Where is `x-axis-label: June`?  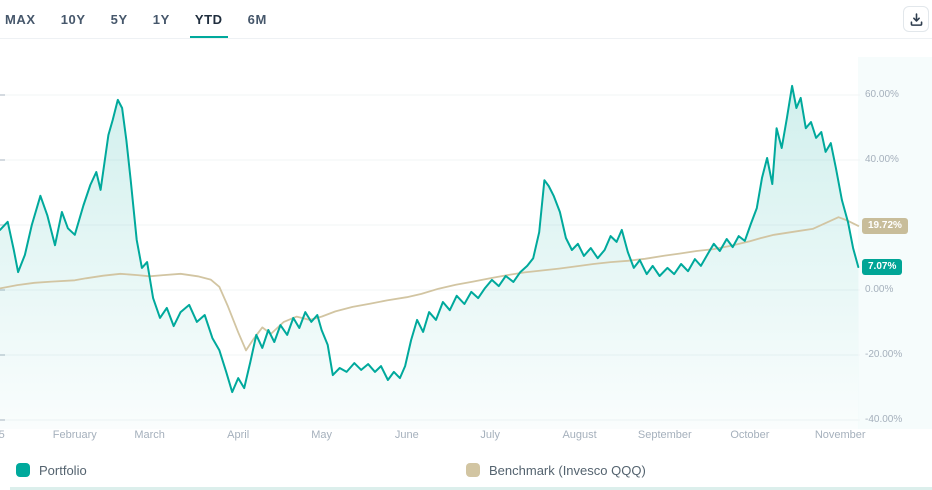 x-axis-label: June is located at coordinates (406, 435).